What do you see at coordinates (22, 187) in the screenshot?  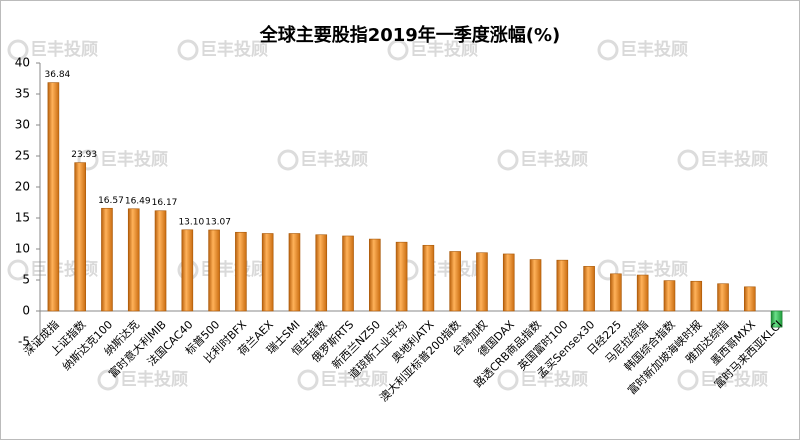 I see `y-tick-label: 20` at bounding box center [22, 187].